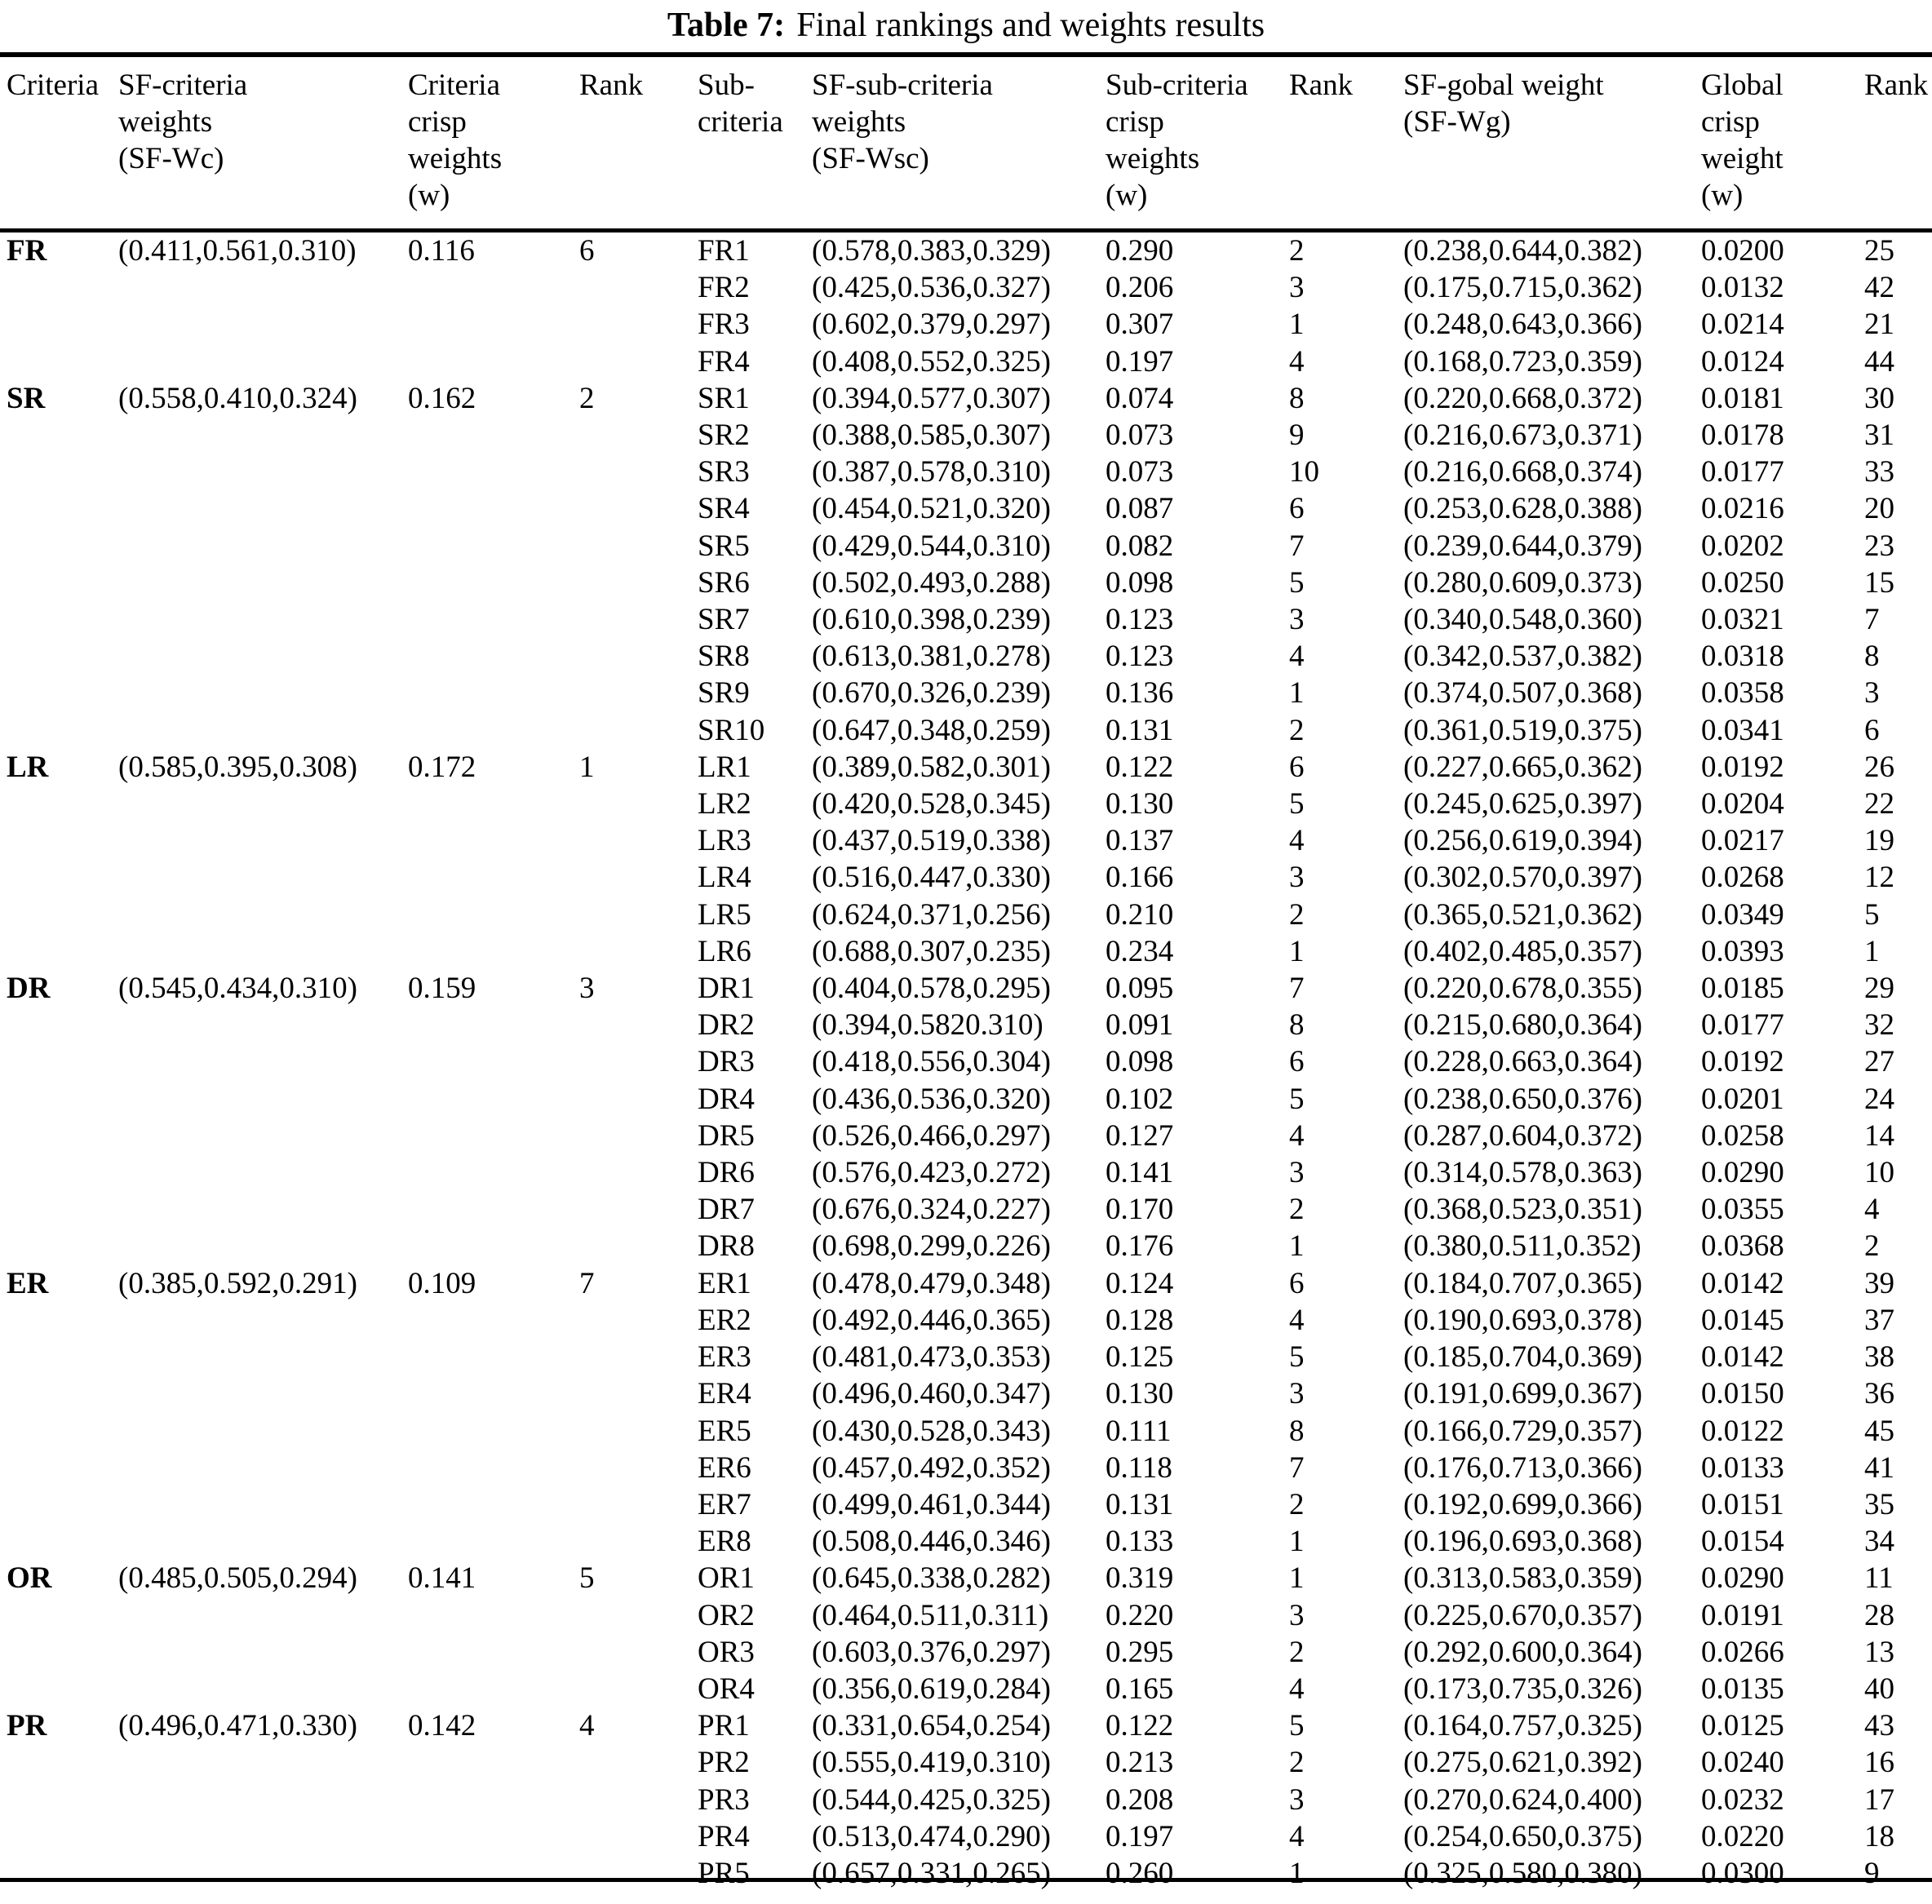 The height and width of the screenshot is (1904, 1932). I want to click on cell-criteria: LR, so click(28, 767).